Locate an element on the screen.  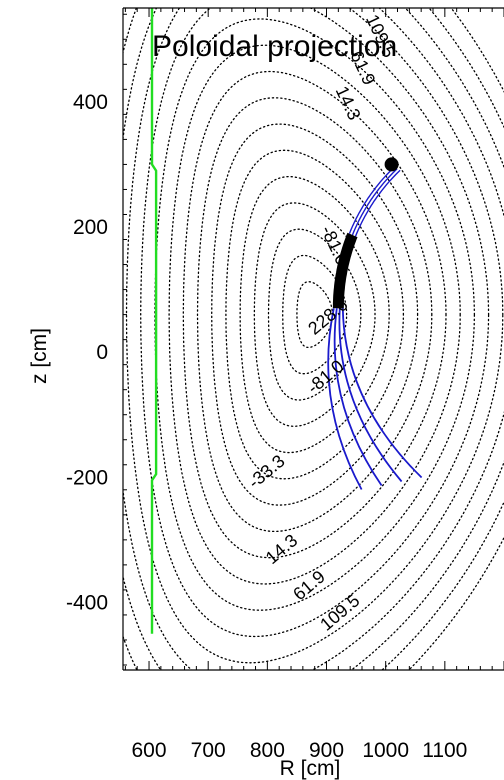
chart-title: Poloidal projection is located at coordinates (274, 46).